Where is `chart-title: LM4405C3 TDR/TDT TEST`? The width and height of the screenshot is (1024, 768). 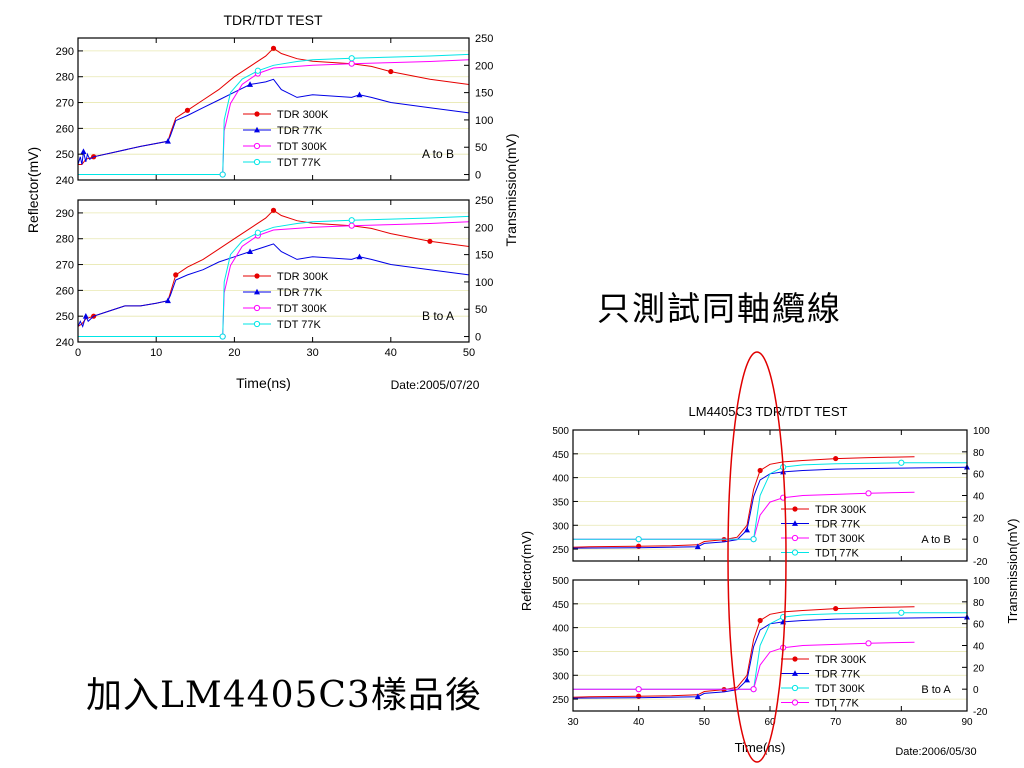 chart-title: LM4405C3 TDR/TDT TEST is located at coordinates (768, 411).